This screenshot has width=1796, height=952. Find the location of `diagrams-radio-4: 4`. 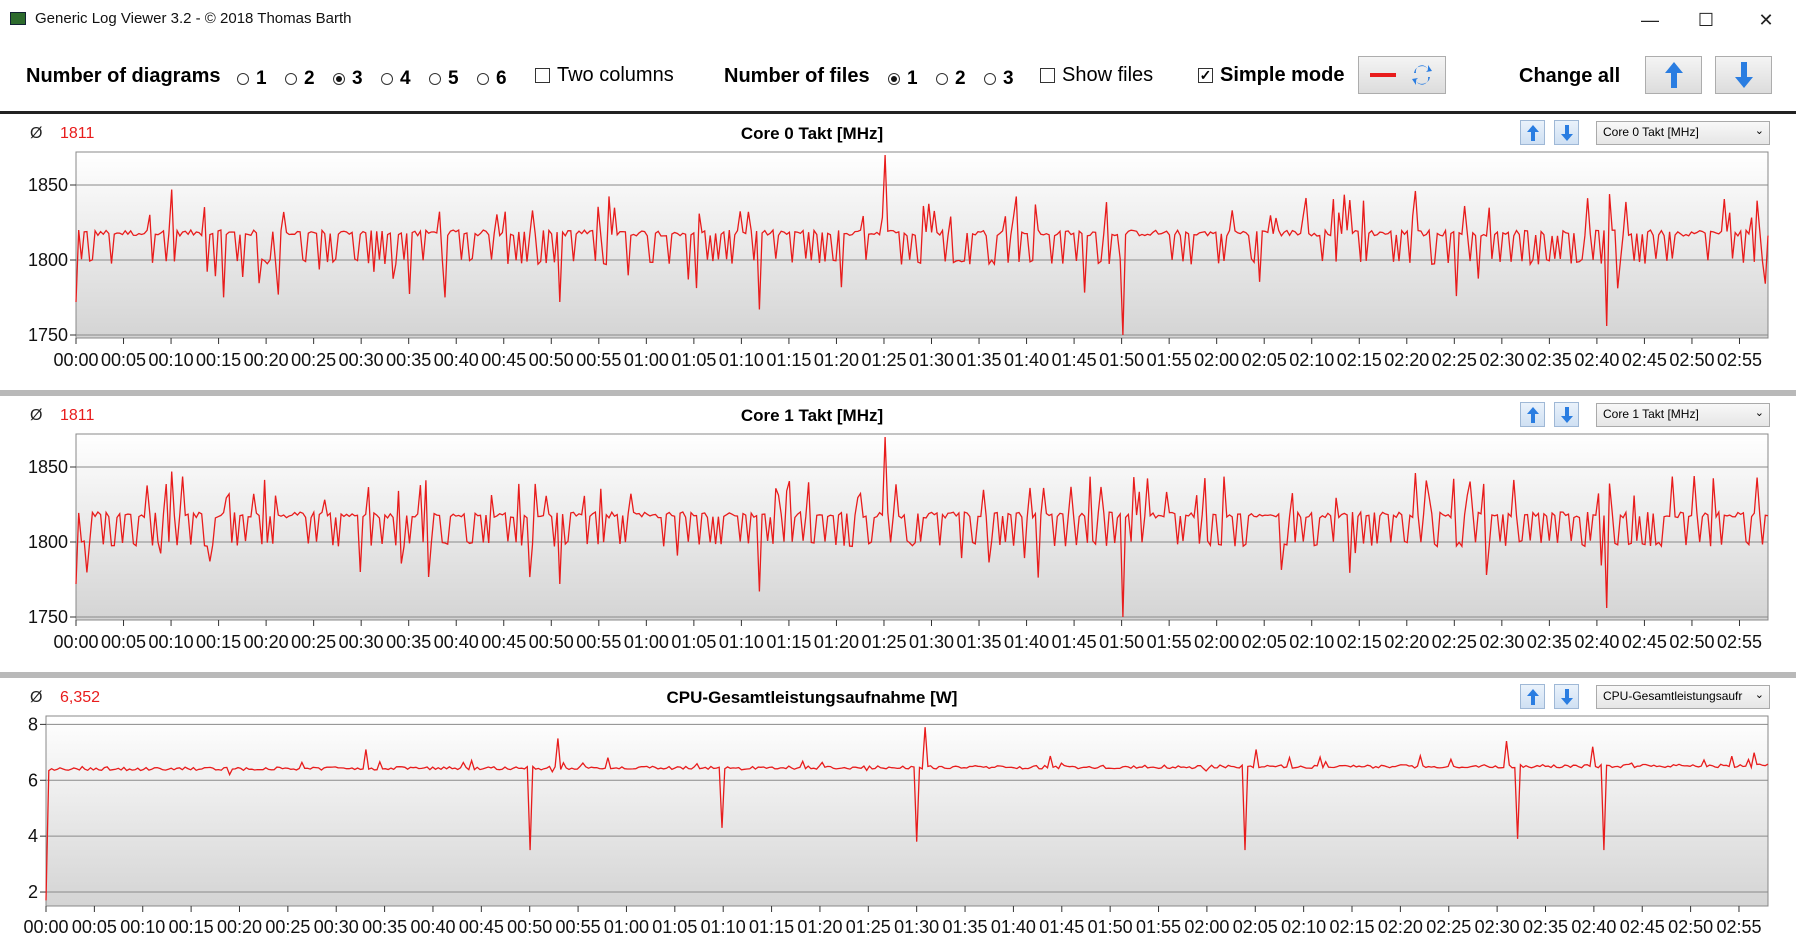

diagrams-radio-4: 4 is located at coordinates (396, 79).